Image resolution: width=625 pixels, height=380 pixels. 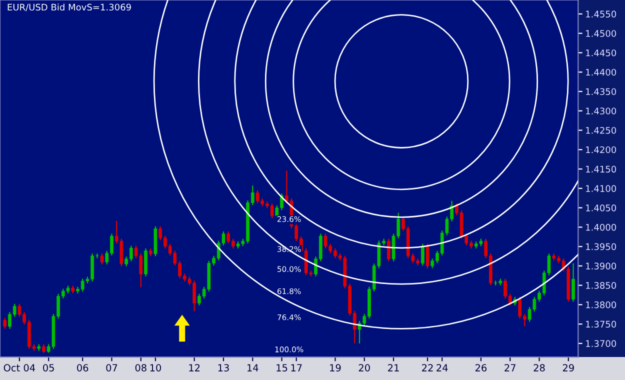 I want to click on x-tick-label: 13, so click(x=223, y=368).